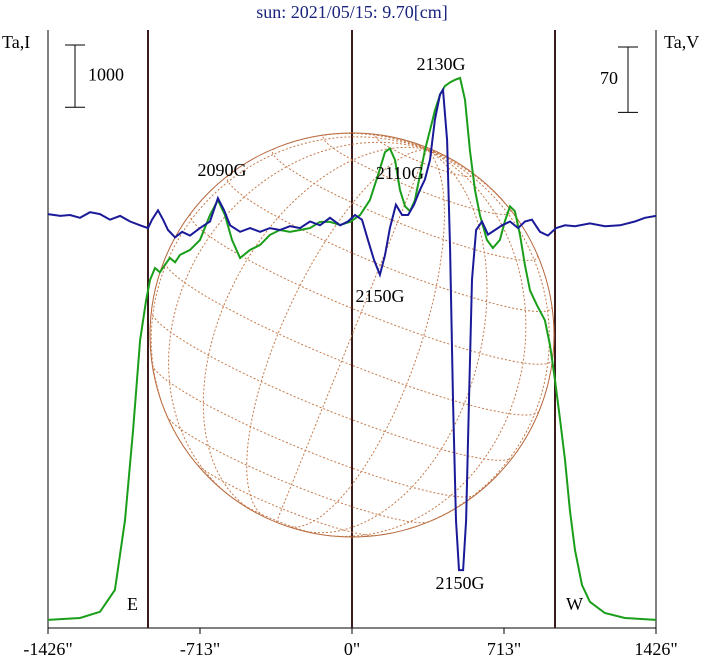  What do you see at coordinates (681, 42) in the screenshot?
I see `y2-axis-label: Ta,V` at bounding box center [681, 42].